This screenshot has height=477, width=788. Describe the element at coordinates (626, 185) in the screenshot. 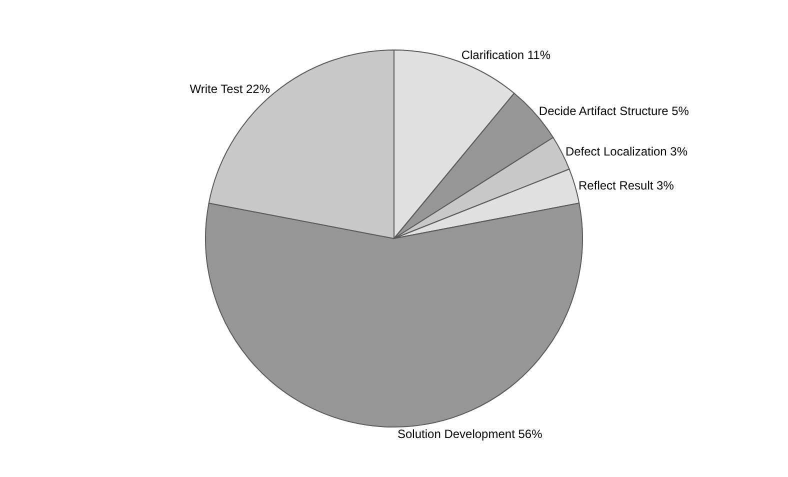

I see `slice-label: Reflect Result 3%` at that location.